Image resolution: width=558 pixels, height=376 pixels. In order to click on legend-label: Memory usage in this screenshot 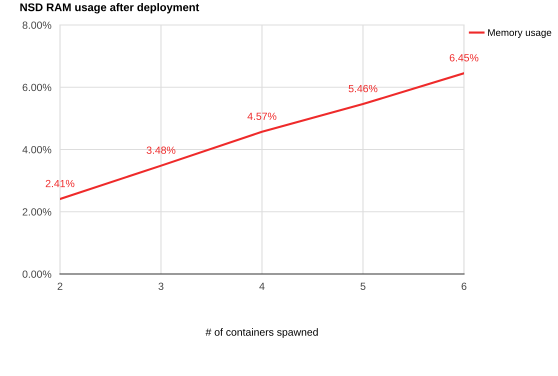, I will do `click(520, 33)`.